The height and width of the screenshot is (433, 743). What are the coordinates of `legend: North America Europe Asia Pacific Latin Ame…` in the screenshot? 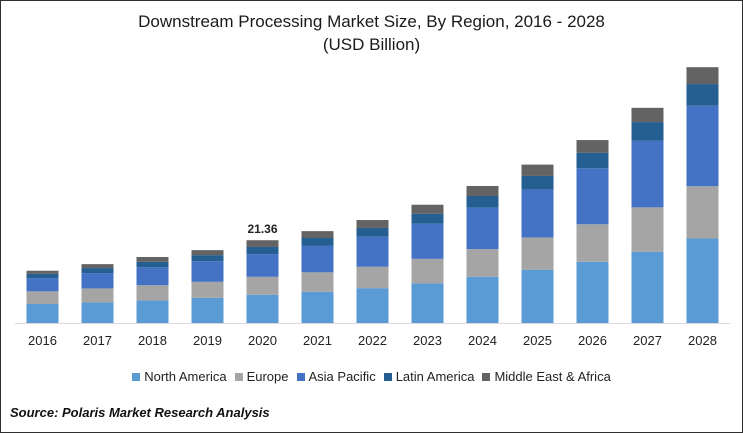 It's located at (371, 376).